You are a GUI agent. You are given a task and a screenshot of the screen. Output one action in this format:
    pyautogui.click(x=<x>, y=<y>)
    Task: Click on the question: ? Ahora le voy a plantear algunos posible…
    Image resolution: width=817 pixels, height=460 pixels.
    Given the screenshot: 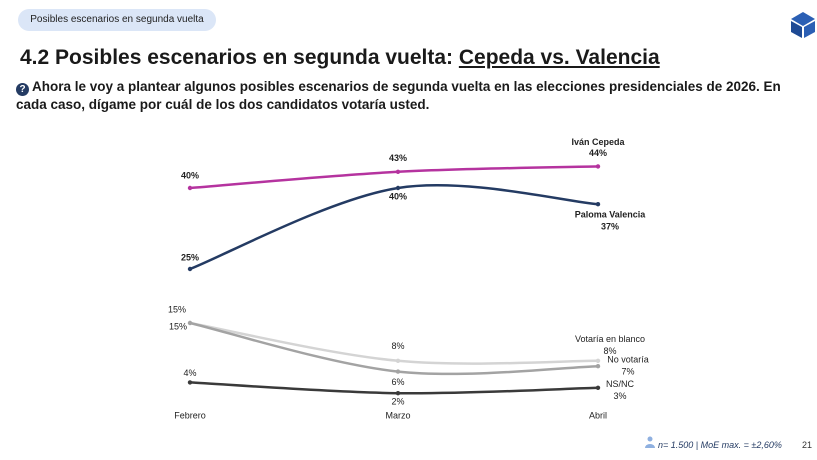 What is the action you would take?
    pyautogui.click(x=401, y=95)
    